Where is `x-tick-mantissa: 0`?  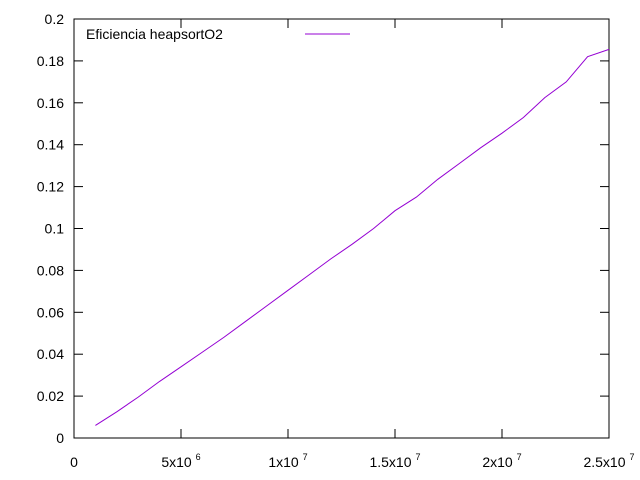
x-tick-mantissa: 0 is located at coordinates (74, 462).